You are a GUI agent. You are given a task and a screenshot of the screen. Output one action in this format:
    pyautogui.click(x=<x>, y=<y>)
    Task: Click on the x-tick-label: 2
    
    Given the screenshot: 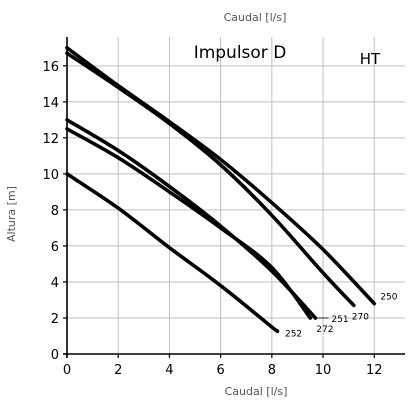 What is the action you would take?
    pyautogui.click(x=118, y=370)
    